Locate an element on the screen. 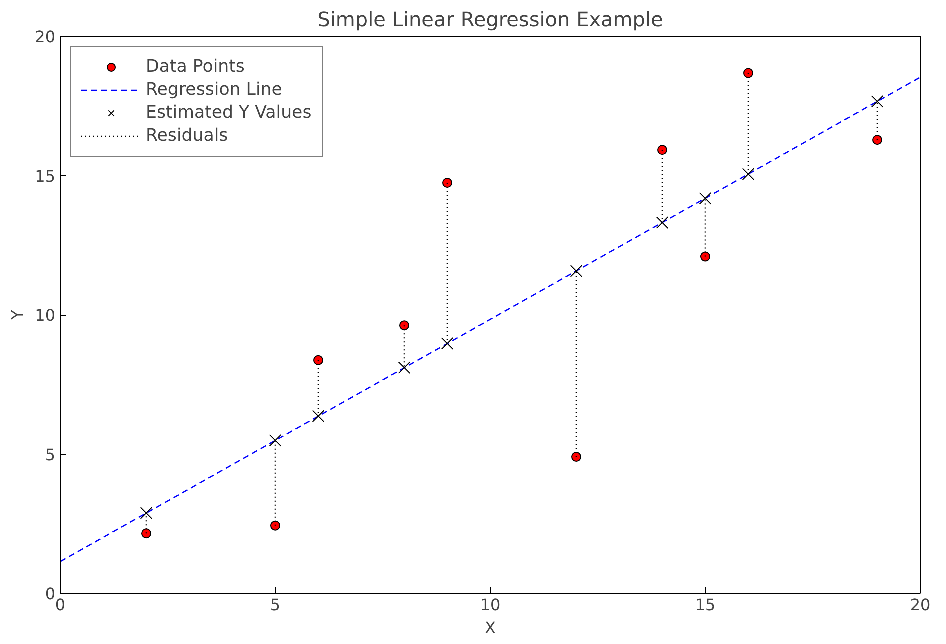 This screenshot has height=644, width=946. legend-label: Data Points is located at coordinates (195, 67).